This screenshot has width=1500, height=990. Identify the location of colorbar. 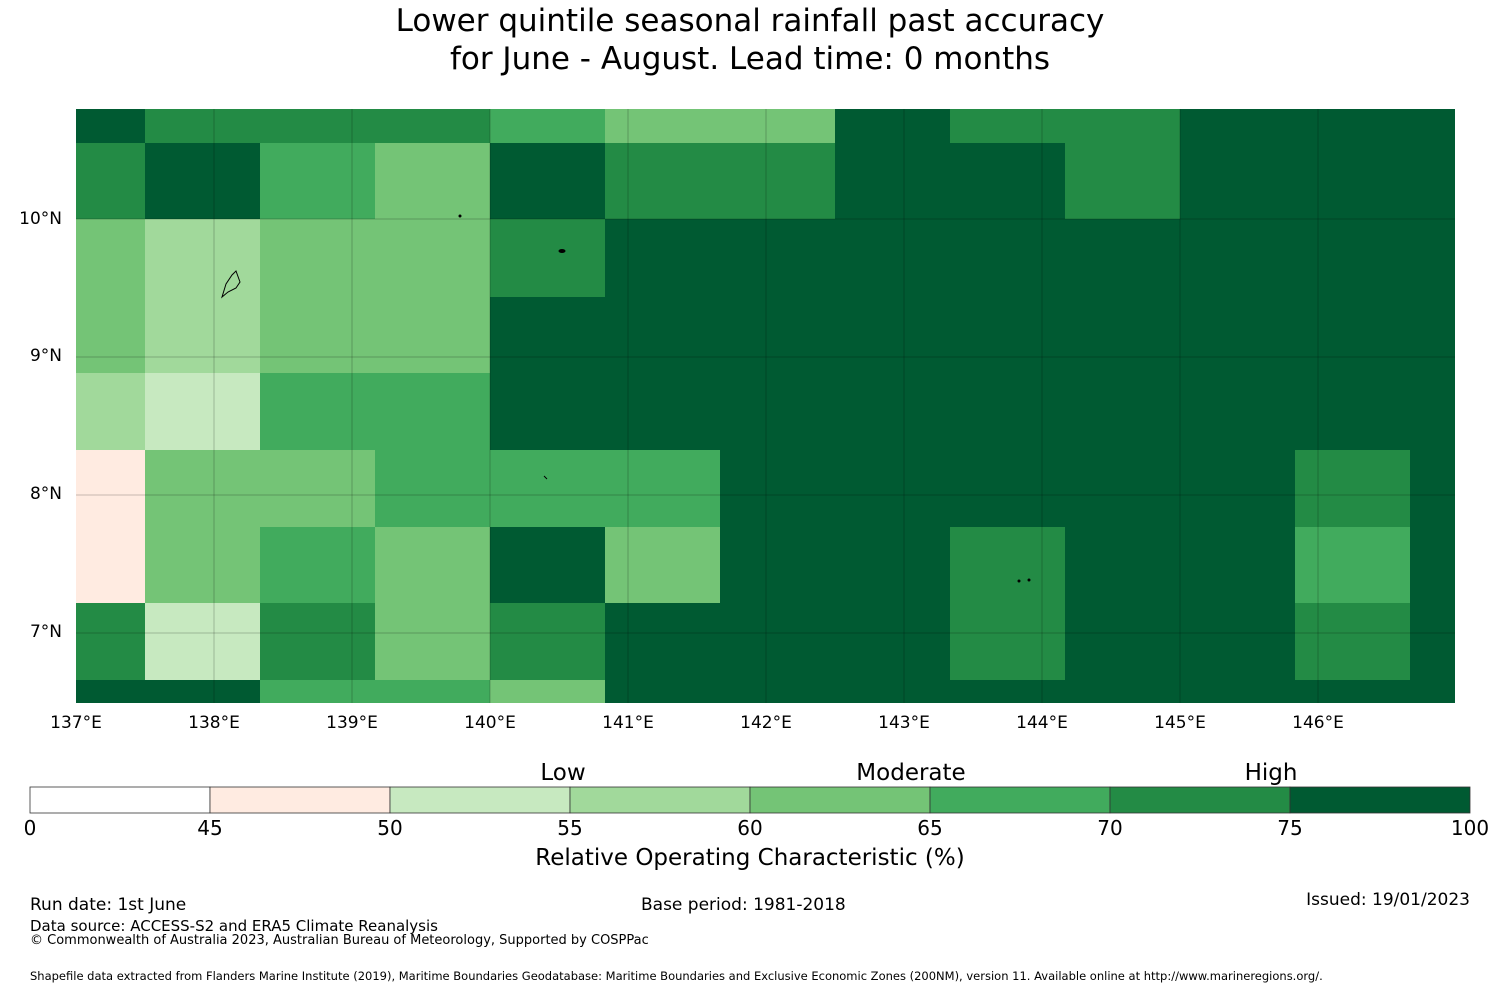
(750, 800).